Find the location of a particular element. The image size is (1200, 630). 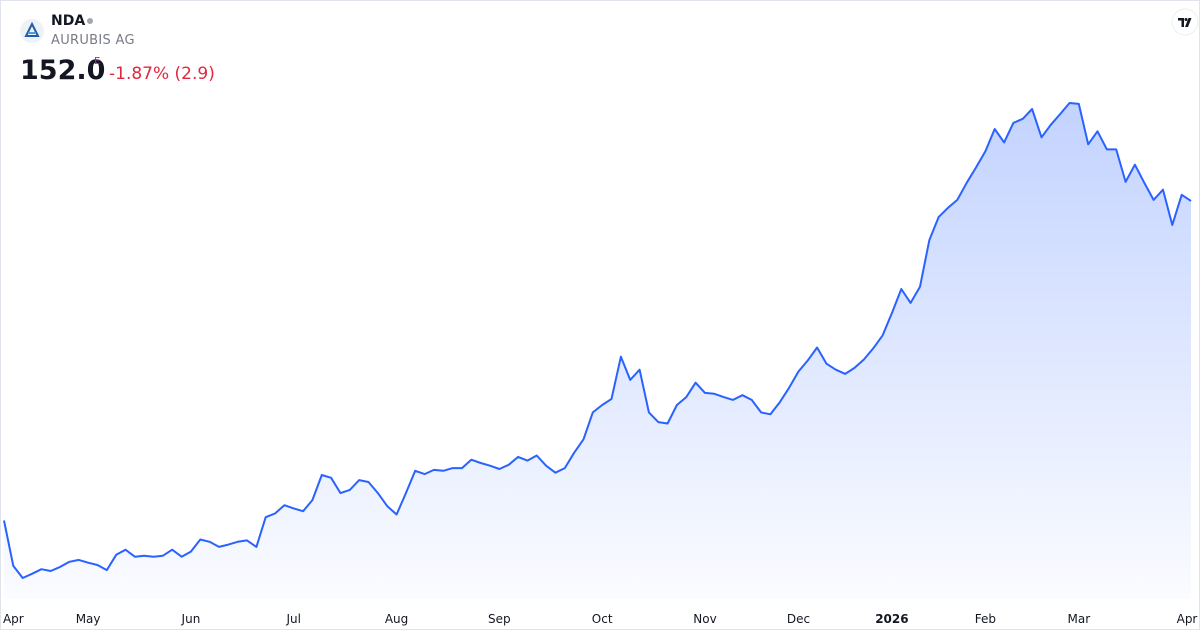

x-tick-label: May is located at coordinates (88, 619).